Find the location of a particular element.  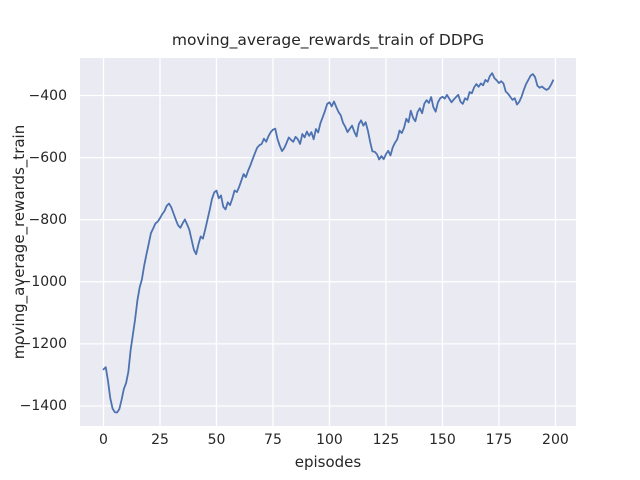

x-tick-label: 175 is located at coordinates (499, 440).